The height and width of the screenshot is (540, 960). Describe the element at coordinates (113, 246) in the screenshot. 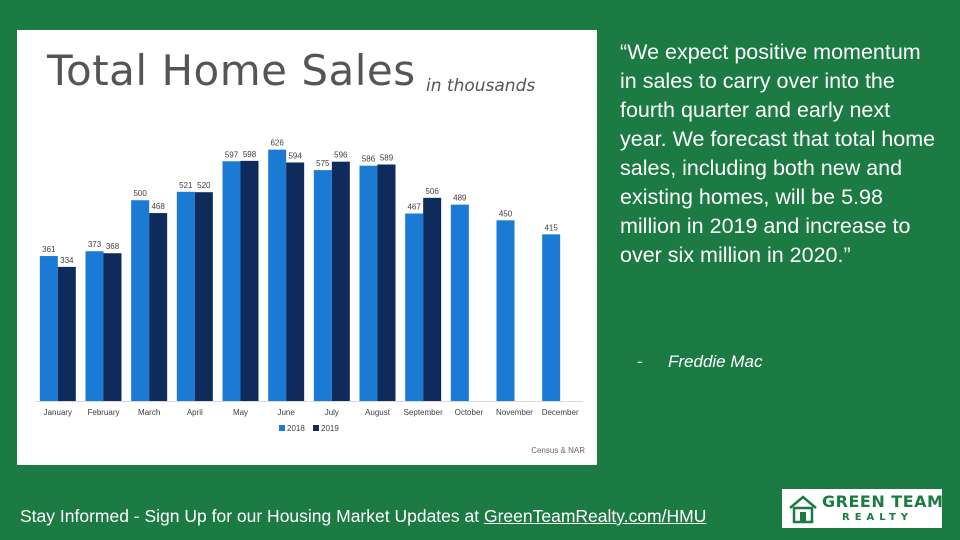

I see `data-label: 368` at that location.